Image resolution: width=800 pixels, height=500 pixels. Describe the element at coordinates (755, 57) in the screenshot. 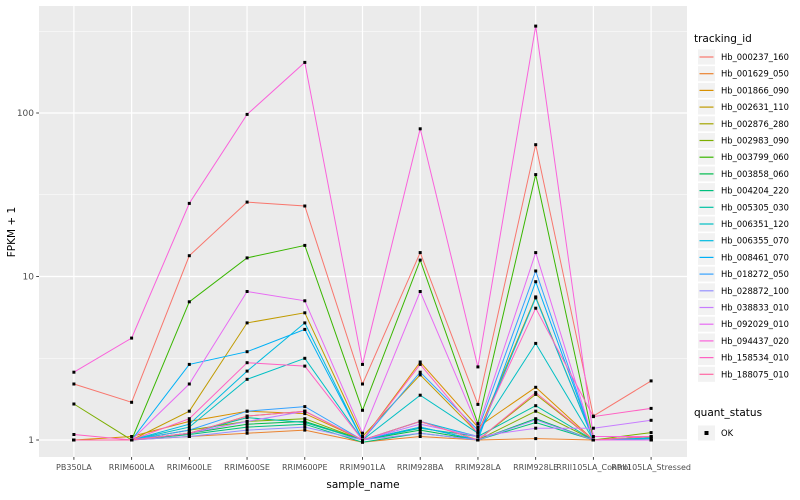

I see `legend-item-label: Hb_000237_160` at that location.